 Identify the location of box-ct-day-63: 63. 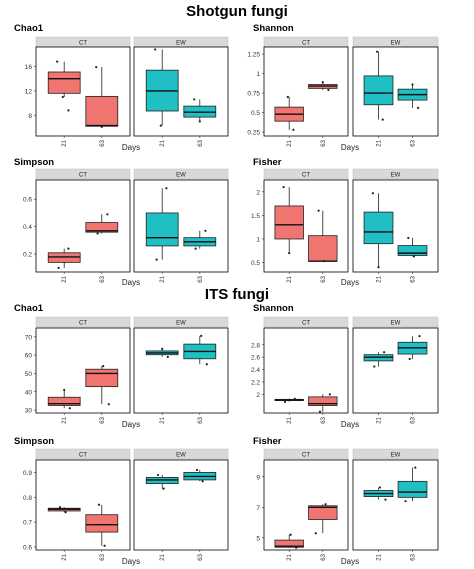
(102, 106).